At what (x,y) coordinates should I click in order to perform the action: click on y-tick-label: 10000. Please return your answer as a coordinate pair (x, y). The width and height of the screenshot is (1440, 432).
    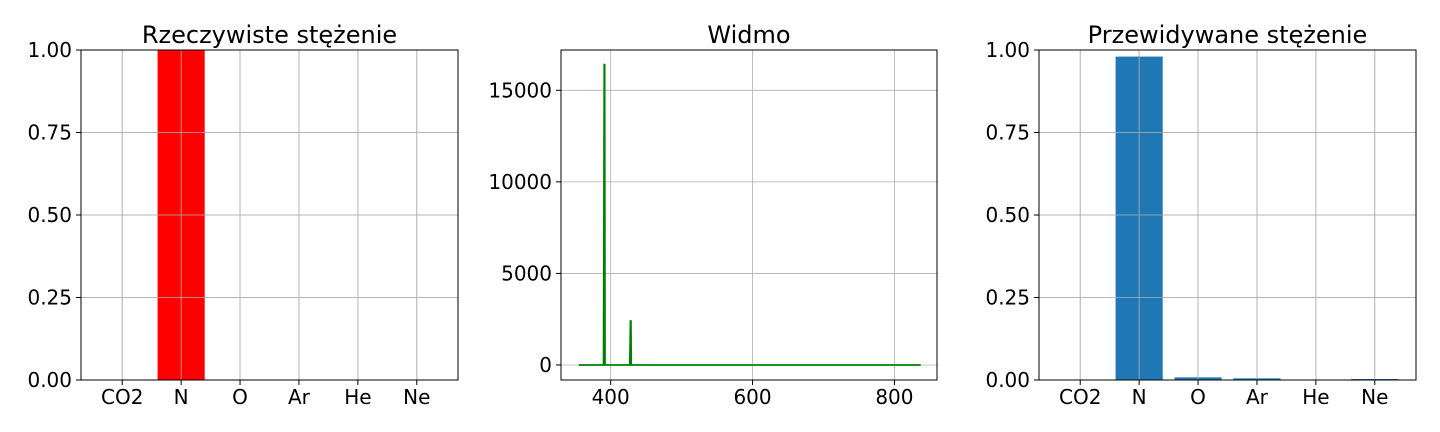
    Looking at the image, I should click on (520, 182).